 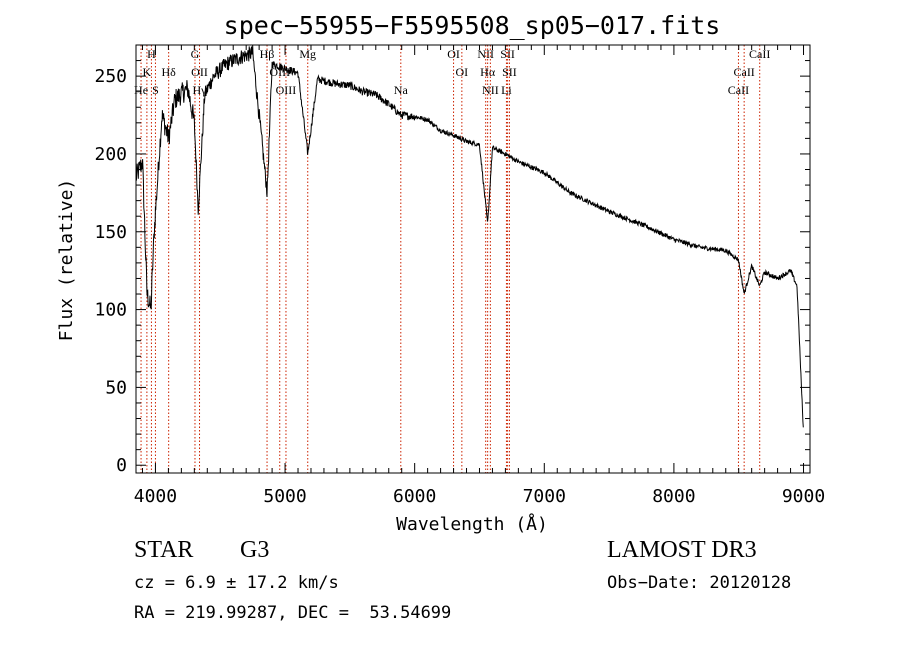 I want to click on line-label: Hα, so click(x=488, y=72).